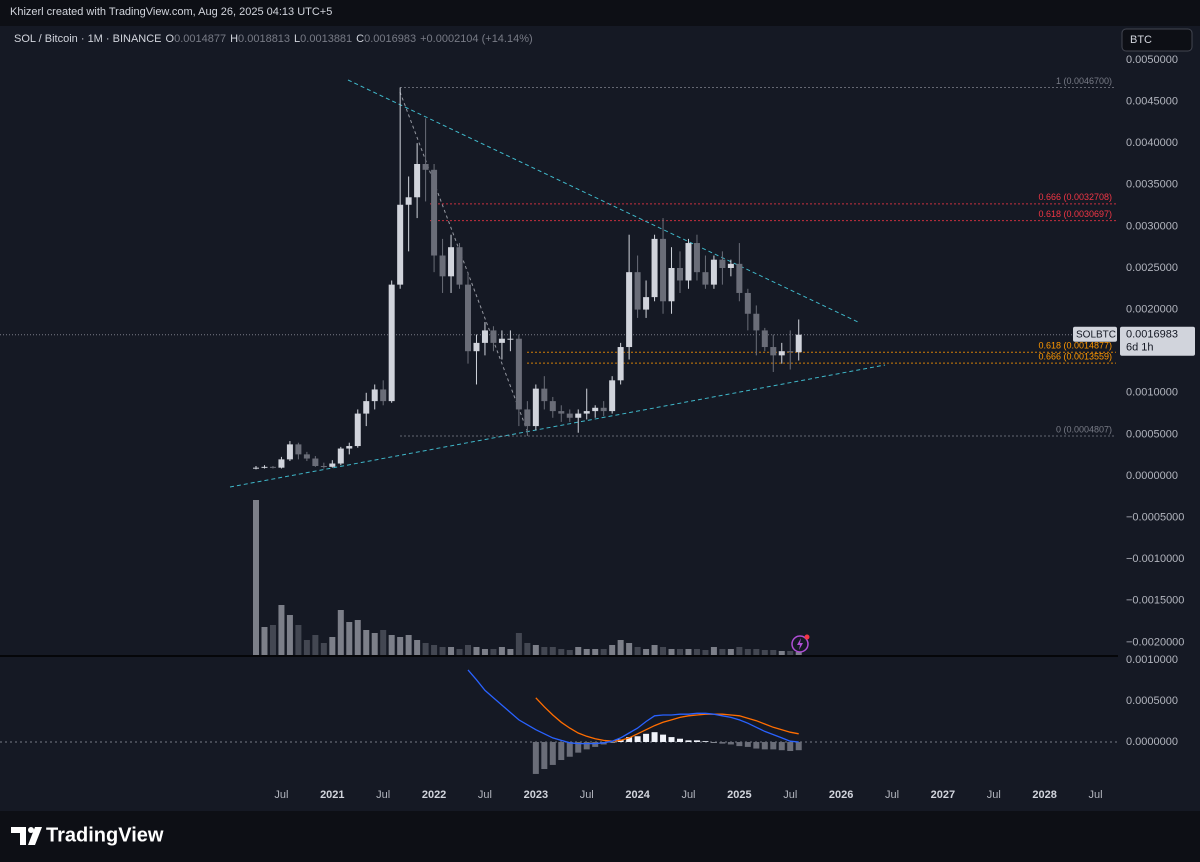 The width and height of the screenshot is (1200, 862). Describe the element at coordinates (297, 39) in the screenshot. I see `ohlc-label: L` at that location.